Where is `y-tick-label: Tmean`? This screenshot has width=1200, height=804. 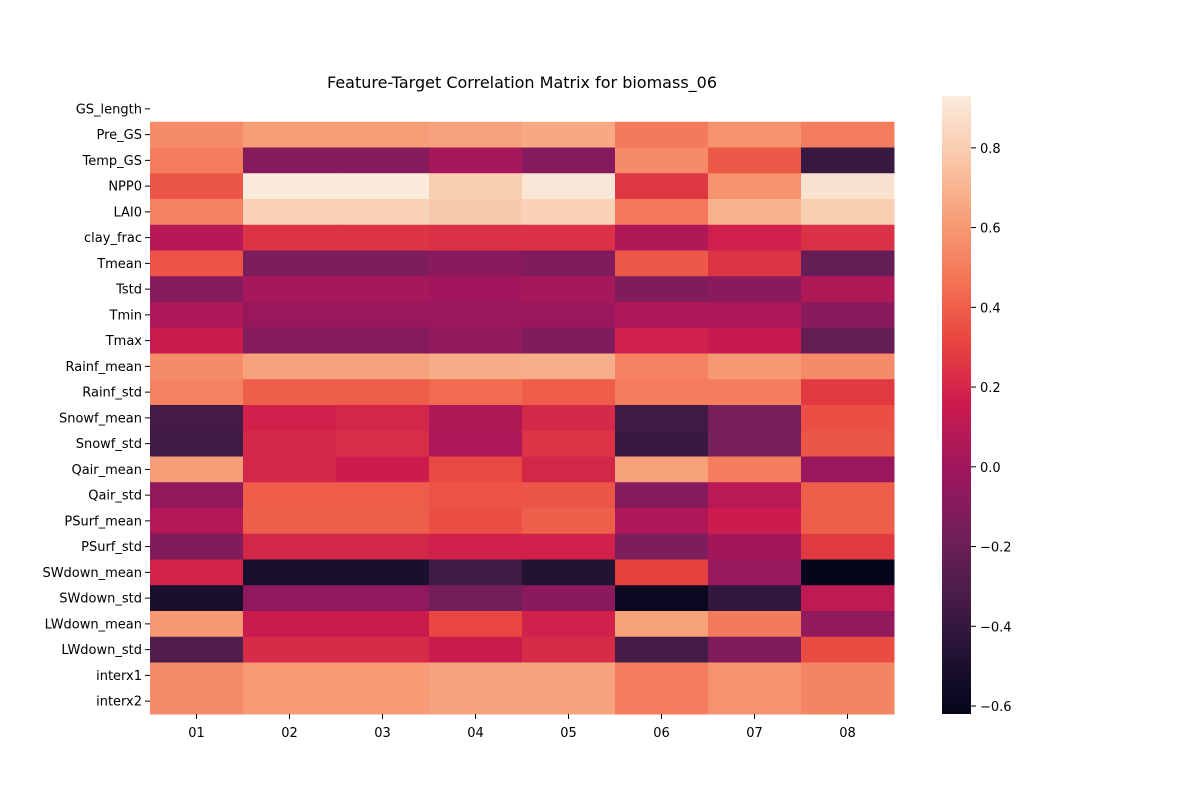
y-tick-label: Tmean is located at coordinates (119, 264).